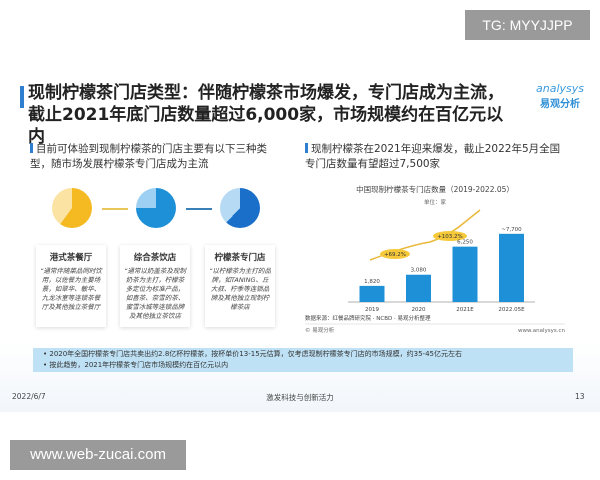 The height and width of the screenshot is (480, 600). Describe the element at coordinates (465, 243) in the screenshot. I see `data-label: 6,250` at that location.